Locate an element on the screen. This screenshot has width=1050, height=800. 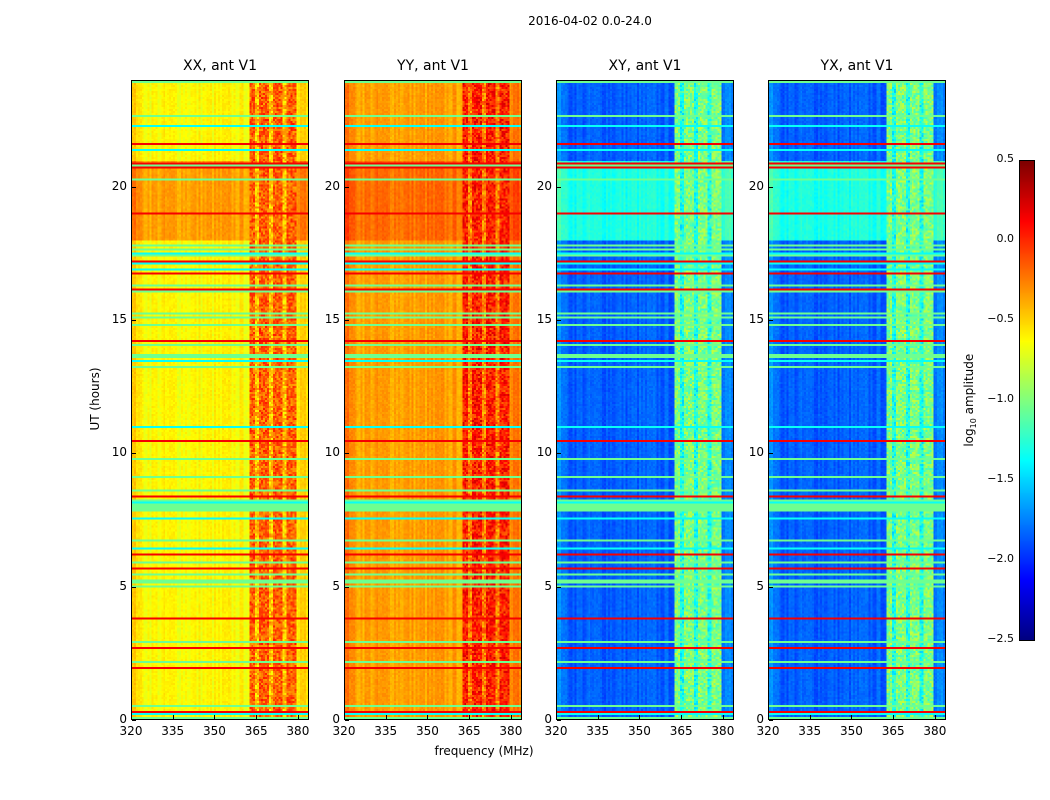
colorbar-tick-label: 0.0 is located at coordinates (1005, 238).